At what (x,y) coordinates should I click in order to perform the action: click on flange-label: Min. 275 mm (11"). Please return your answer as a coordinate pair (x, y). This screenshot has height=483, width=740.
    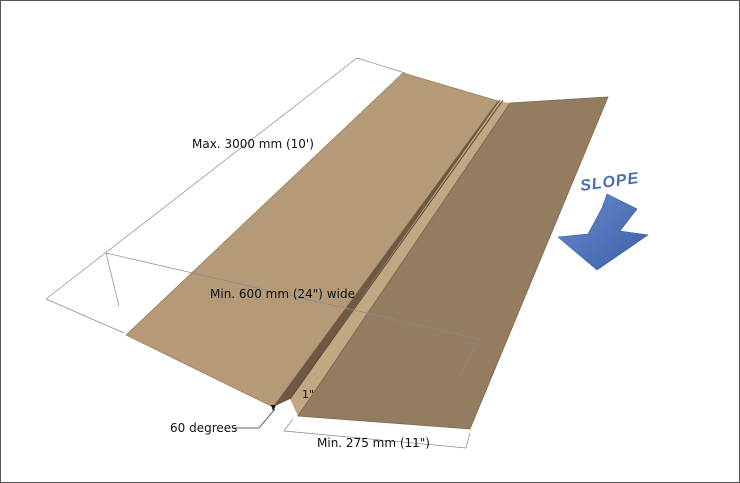
    Looking at the image, I should click on (373, 443).